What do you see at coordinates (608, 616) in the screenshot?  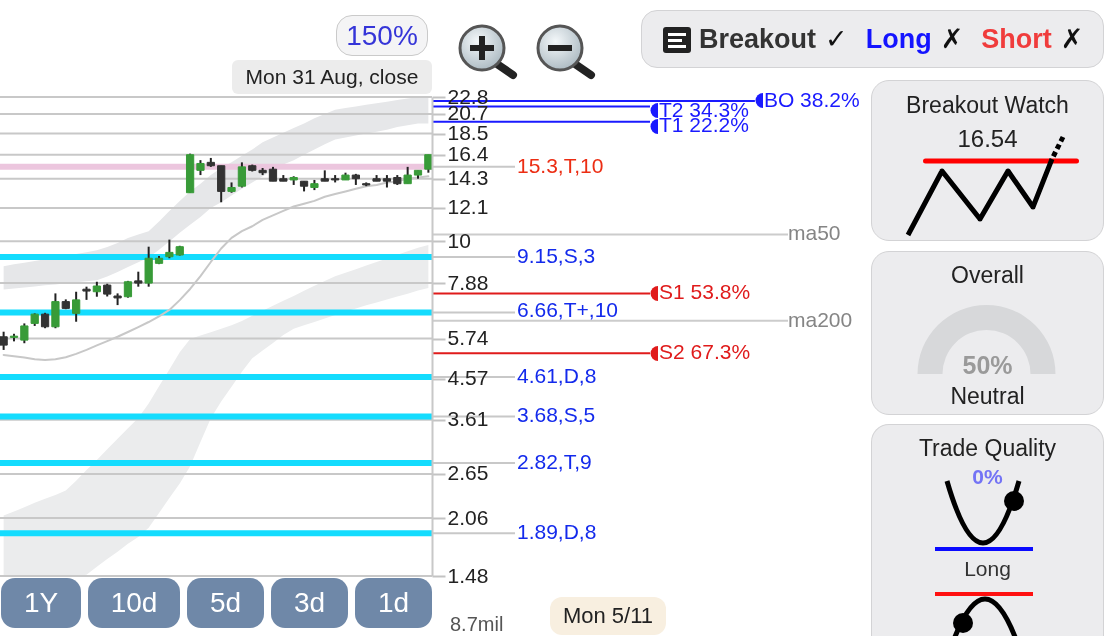 I see `text: Mon 5/11` at bounding box center [608, 616].